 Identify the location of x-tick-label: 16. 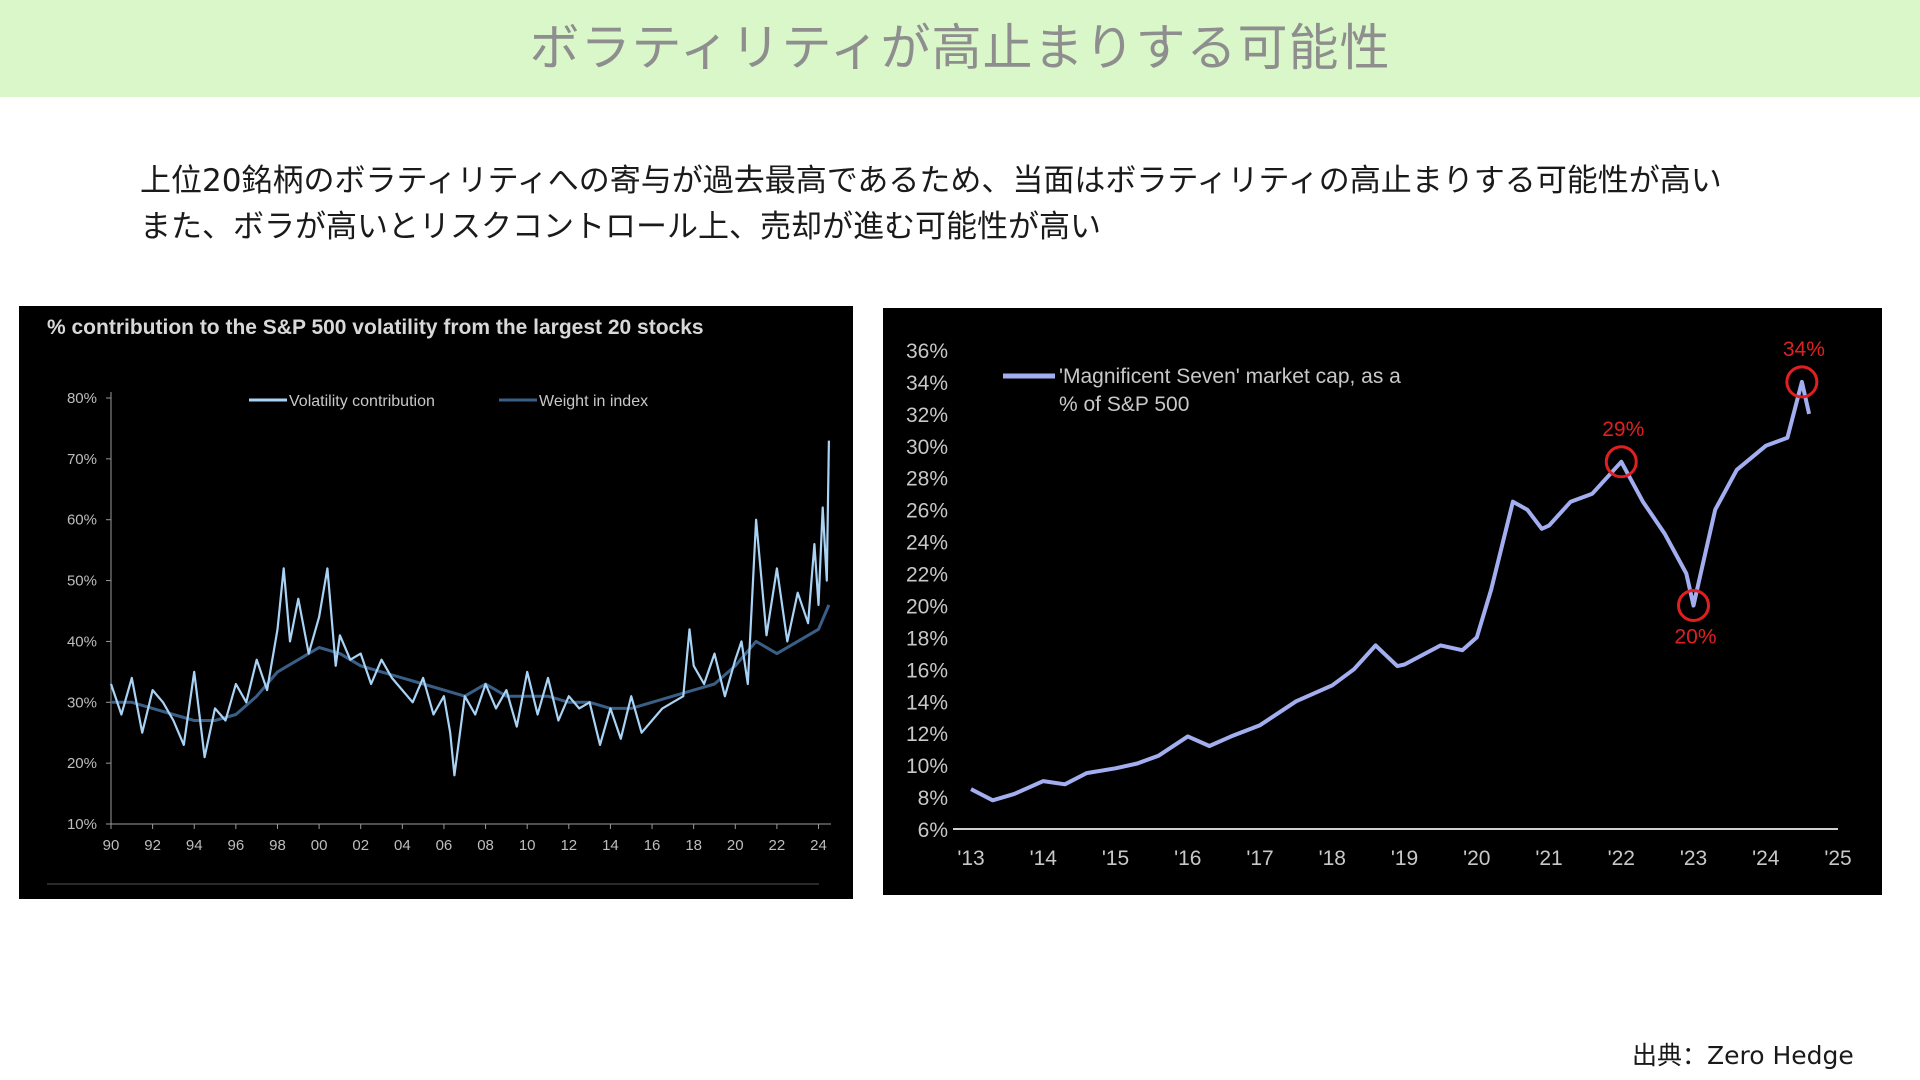
(652, 845).